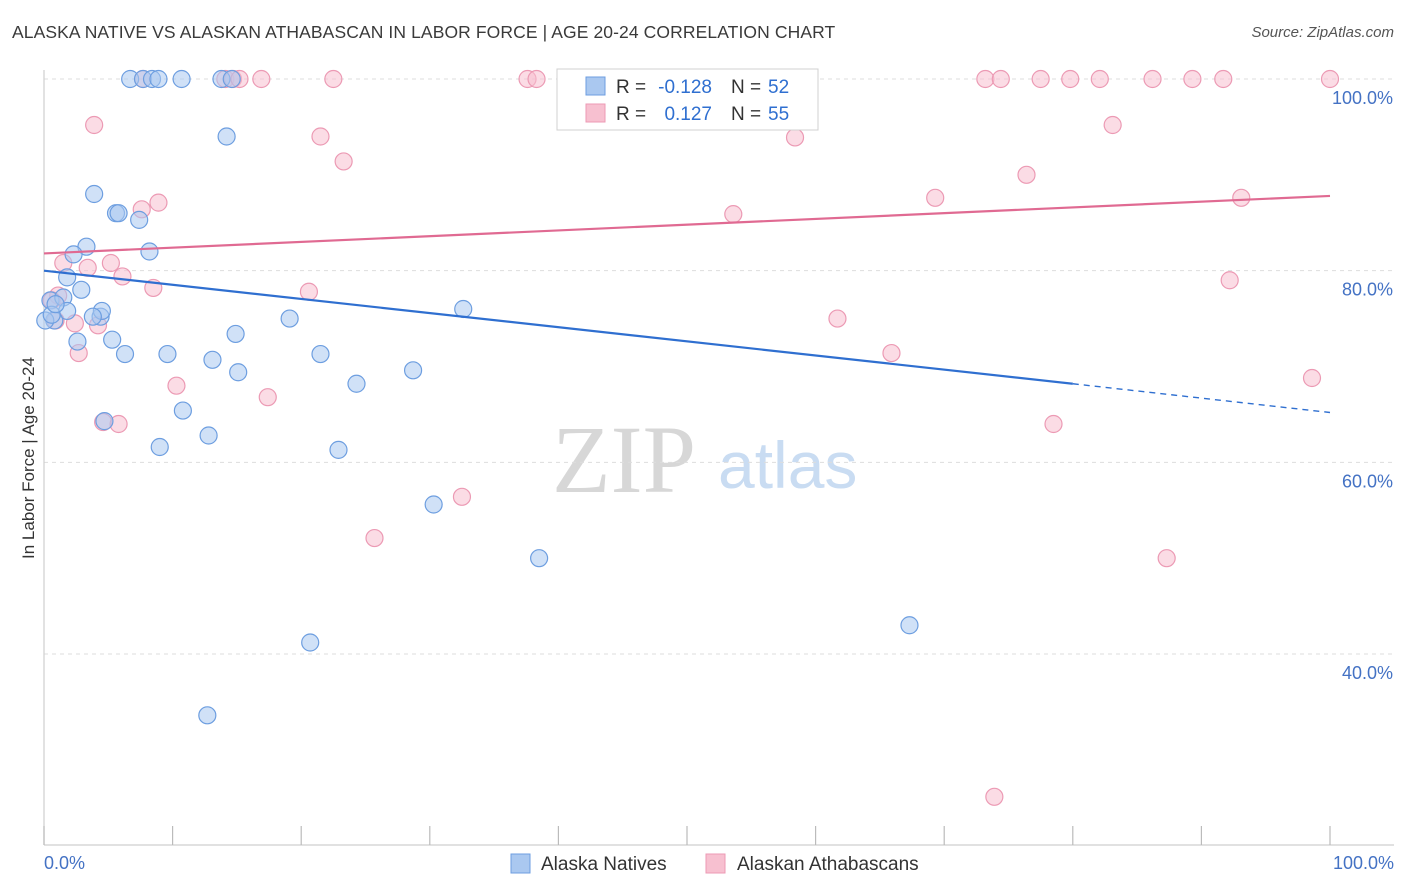 The image size is (1406, 892). I want to click on trend-line-alaska-natives, so click(558, 327).